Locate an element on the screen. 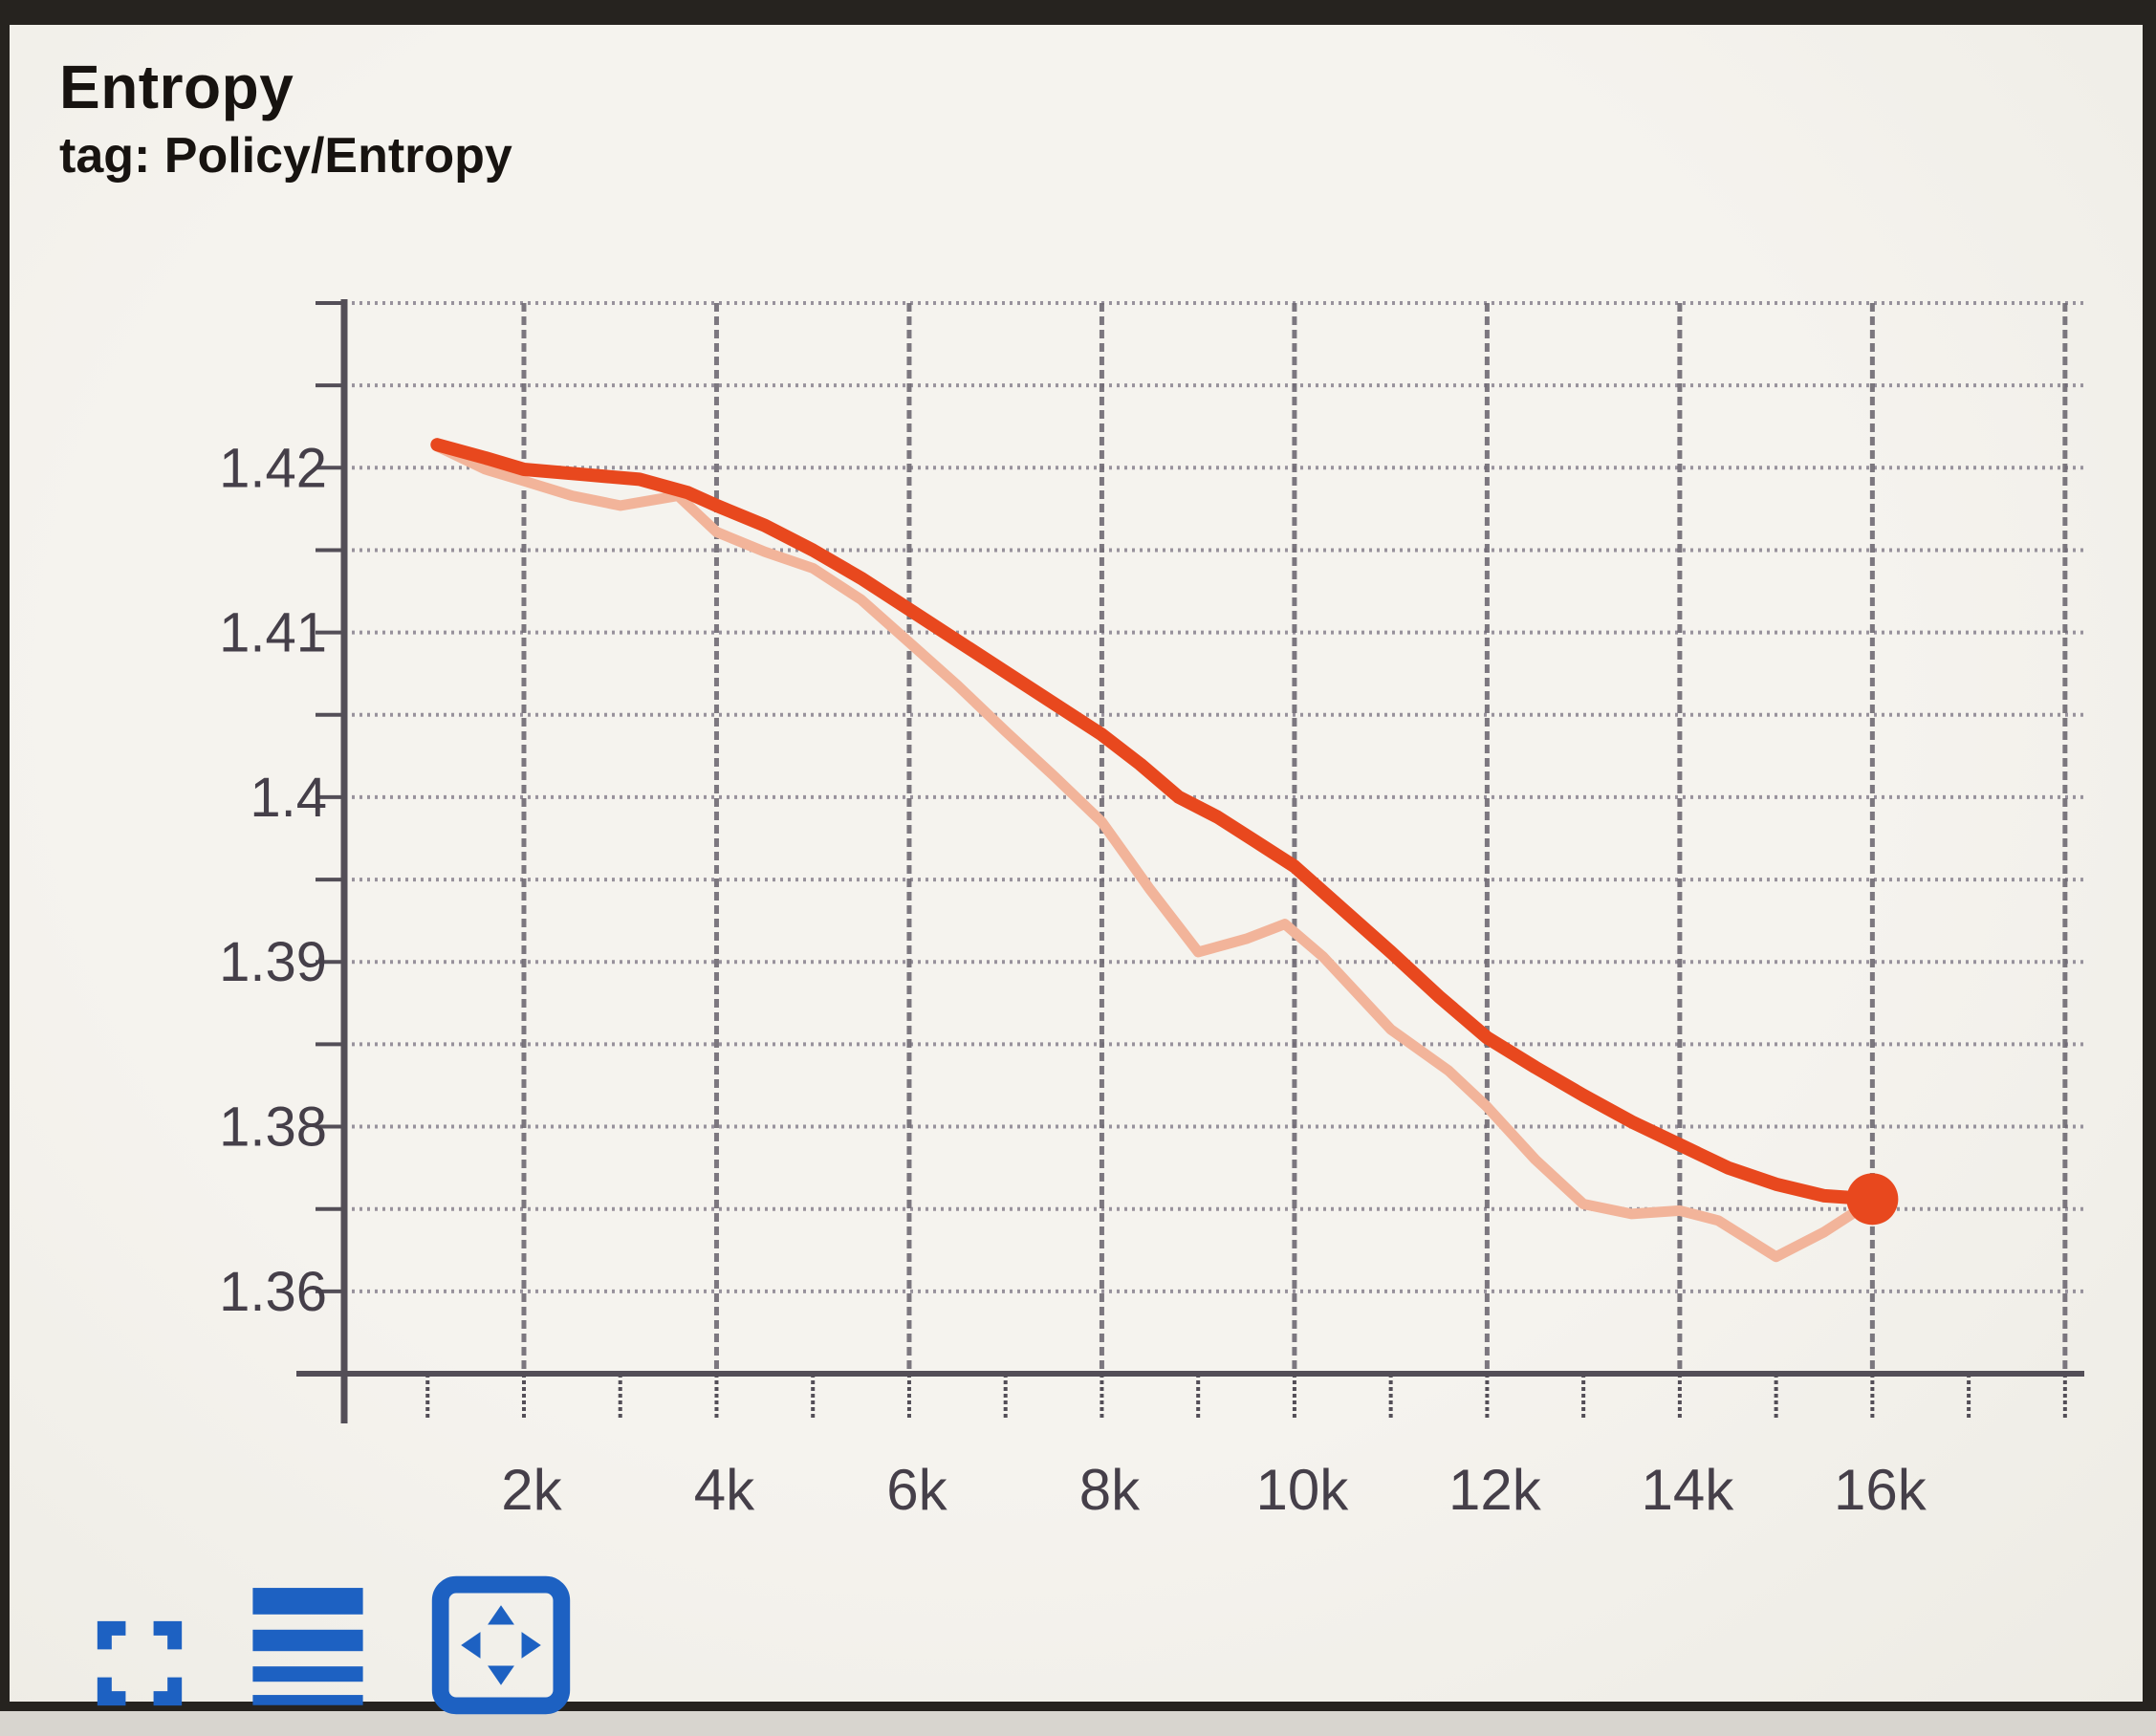 The width and height of the screenshot is (2156, 1736). x-tick-label: 4k is located at coordinates (724, 1490).